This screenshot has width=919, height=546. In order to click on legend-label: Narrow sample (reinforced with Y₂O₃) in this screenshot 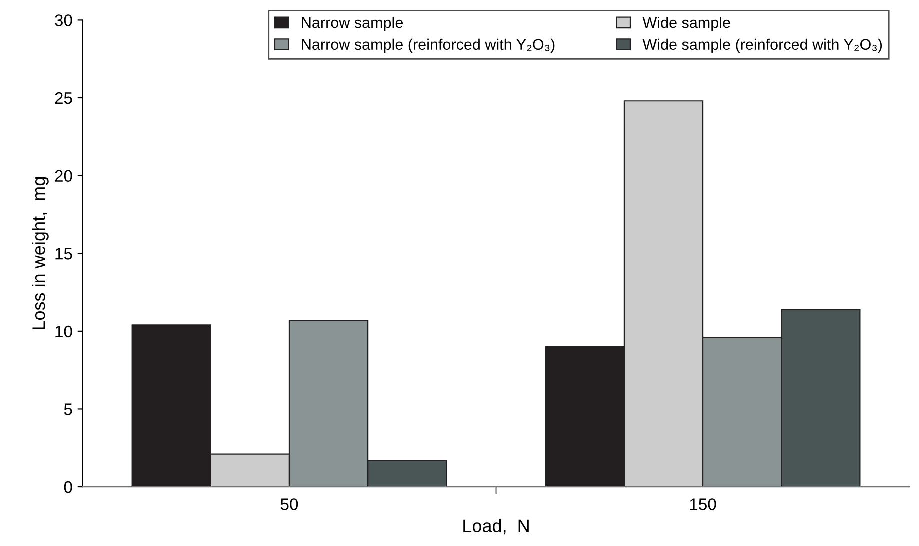, I will do `click(428, 46)`.